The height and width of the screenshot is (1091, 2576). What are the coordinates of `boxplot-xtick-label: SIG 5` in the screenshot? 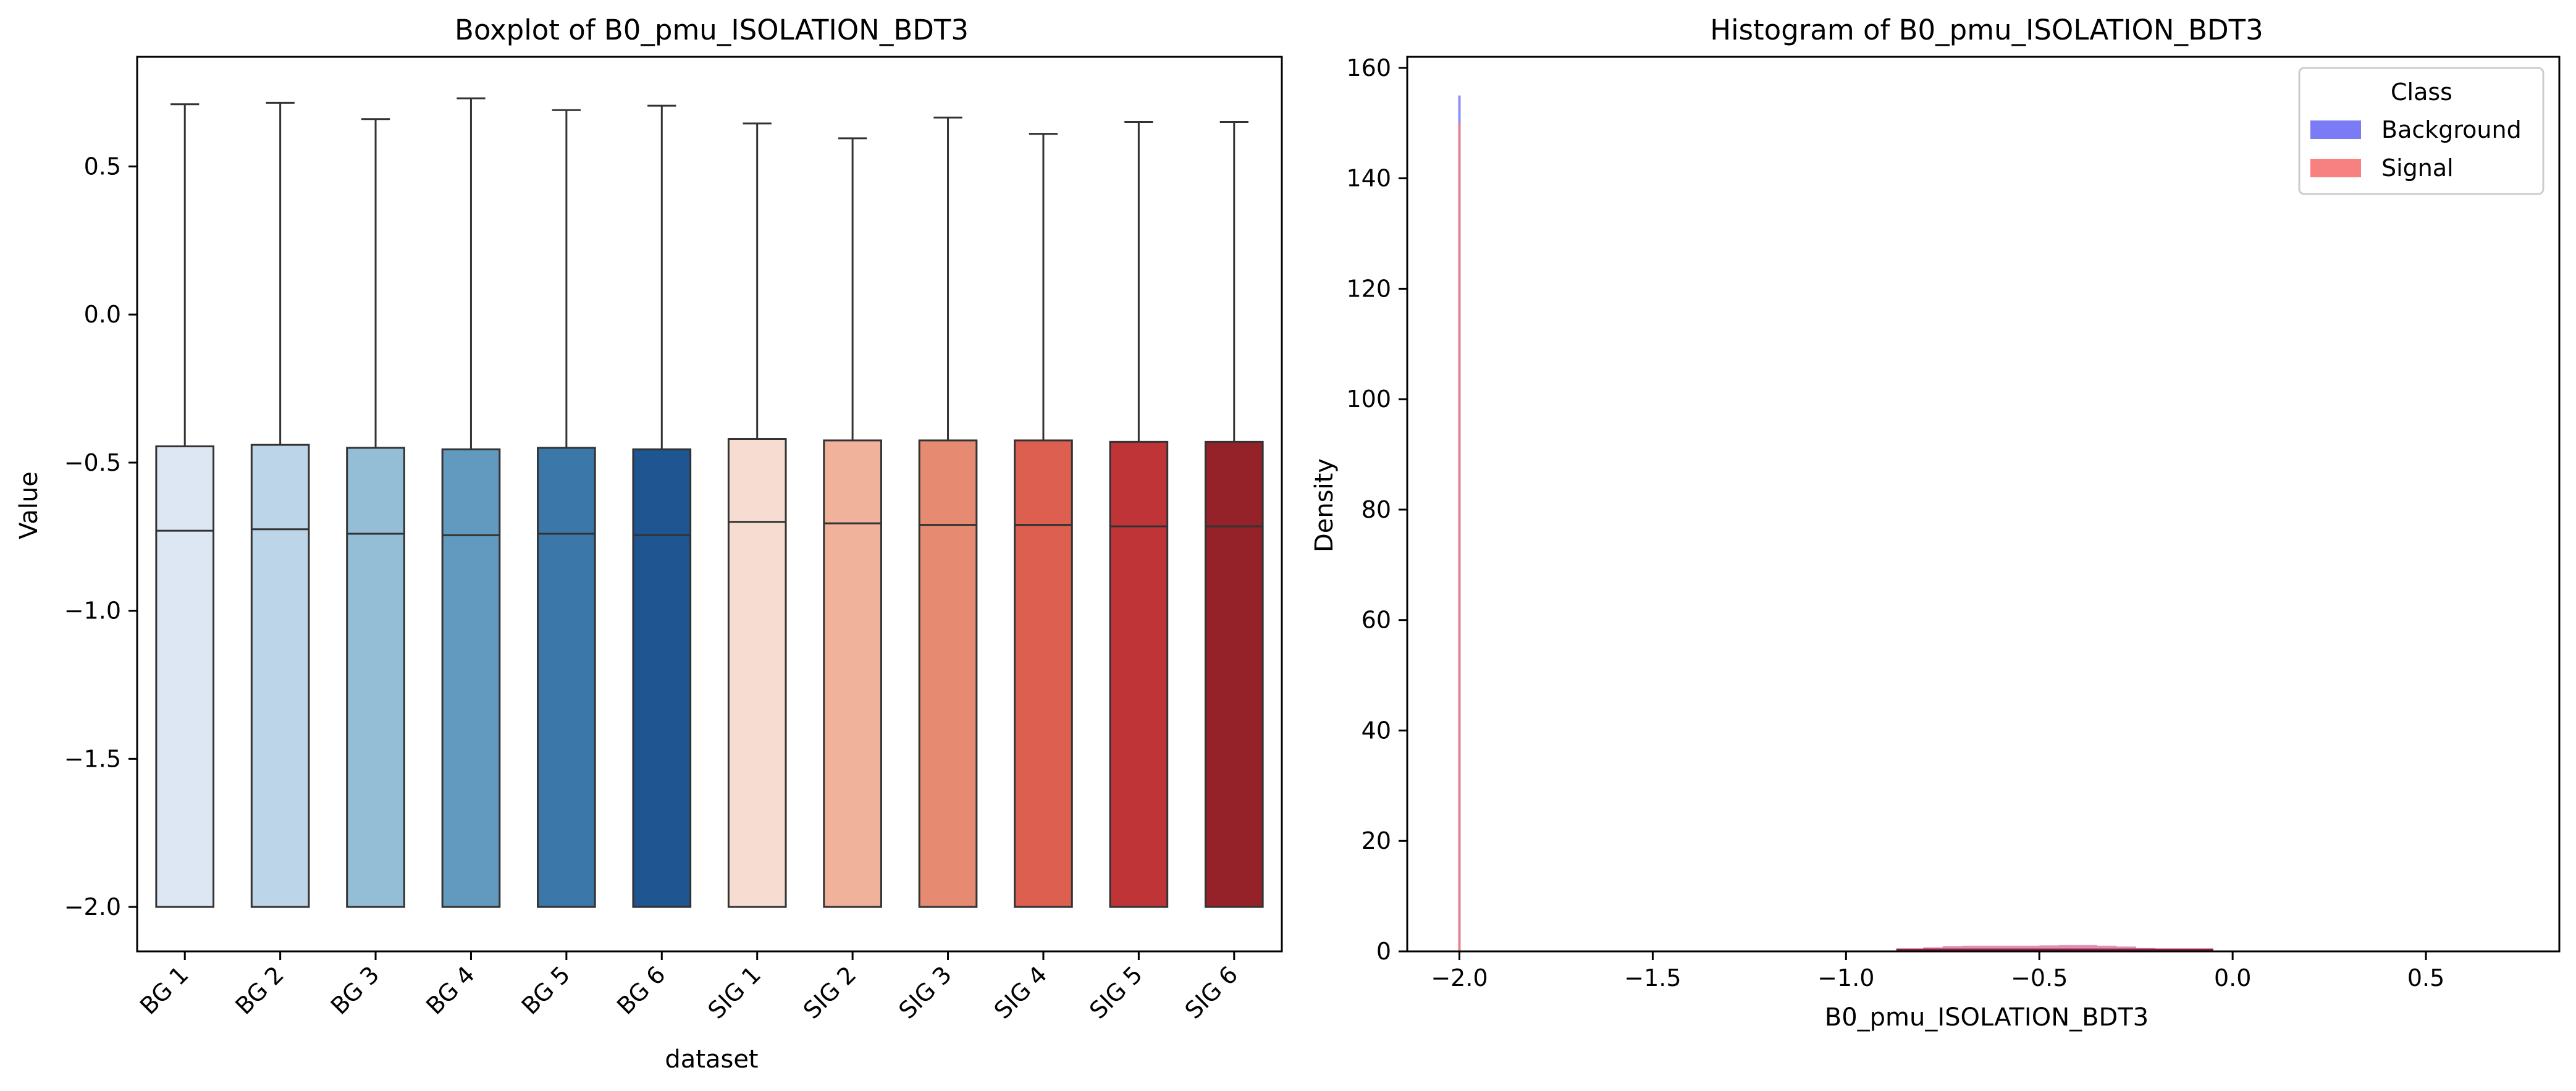 It's located at (1116, 992).